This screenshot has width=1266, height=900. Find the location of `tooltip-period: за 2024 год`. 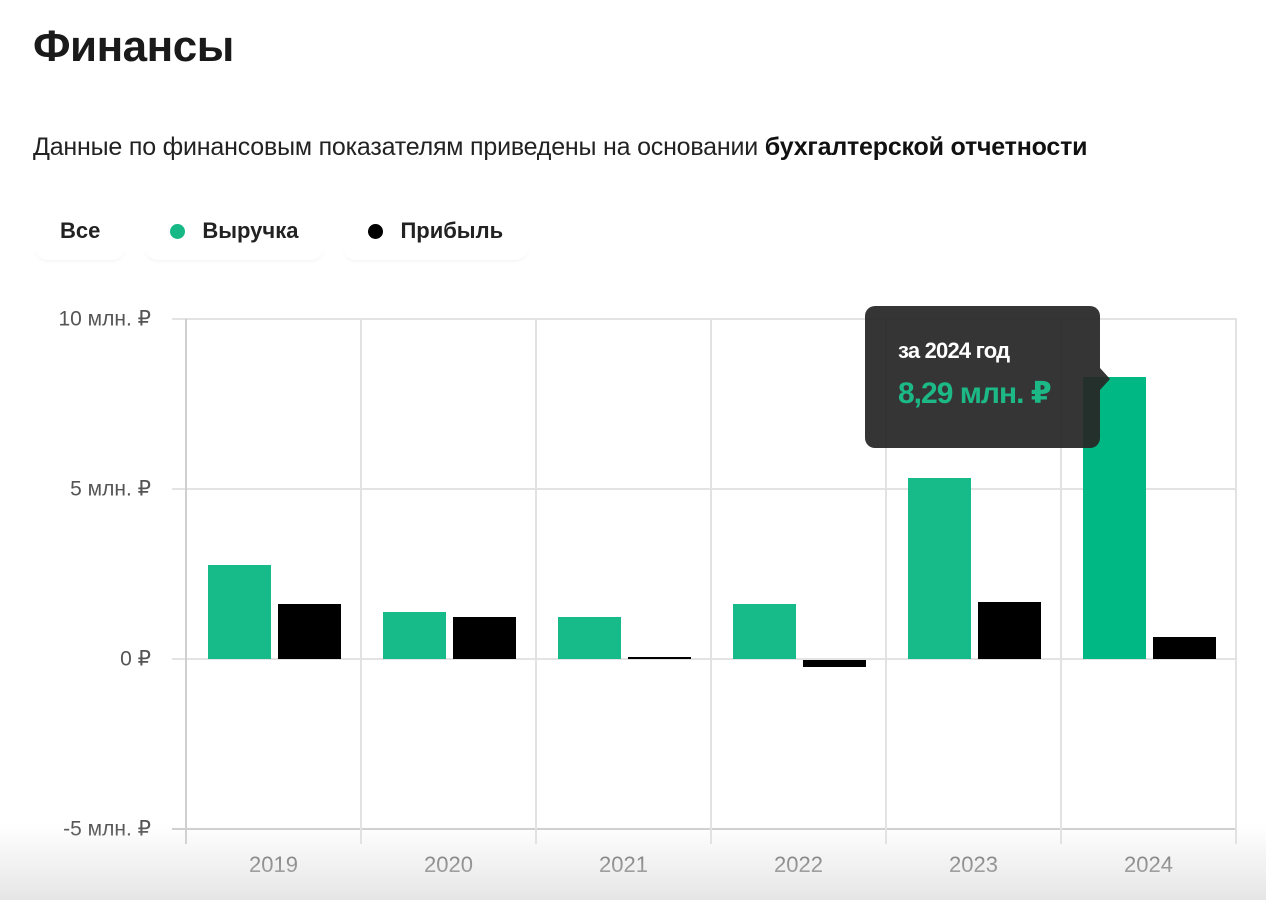

tooltip-period: за 2024 год is located at coordinates (954, 350).